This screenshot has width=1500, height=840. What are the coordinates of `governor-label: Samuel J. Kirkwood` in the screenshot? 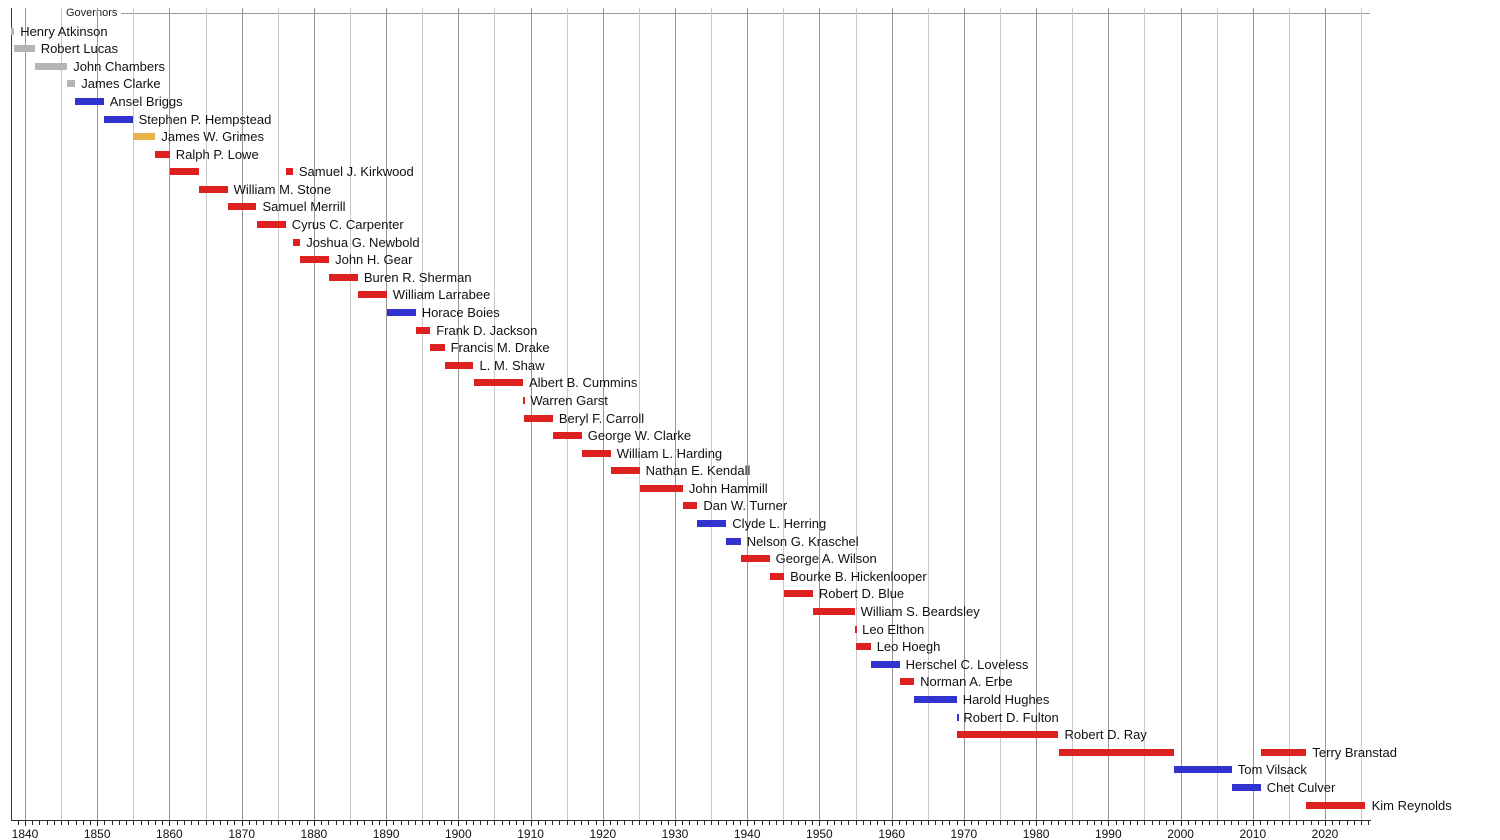 It's located at (356, 172).